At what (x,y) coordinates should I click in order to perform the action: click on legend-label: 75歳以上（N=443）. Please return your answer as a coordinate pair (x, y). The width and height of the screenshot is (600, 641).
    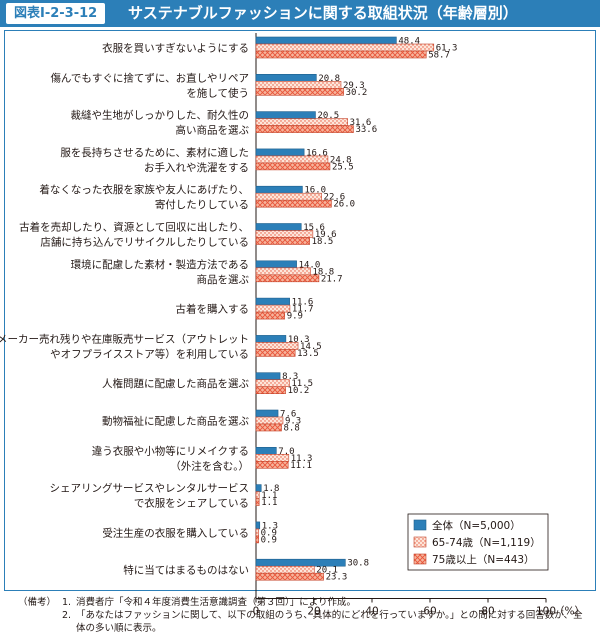
    Looking at the image, I should click on (483, 560).